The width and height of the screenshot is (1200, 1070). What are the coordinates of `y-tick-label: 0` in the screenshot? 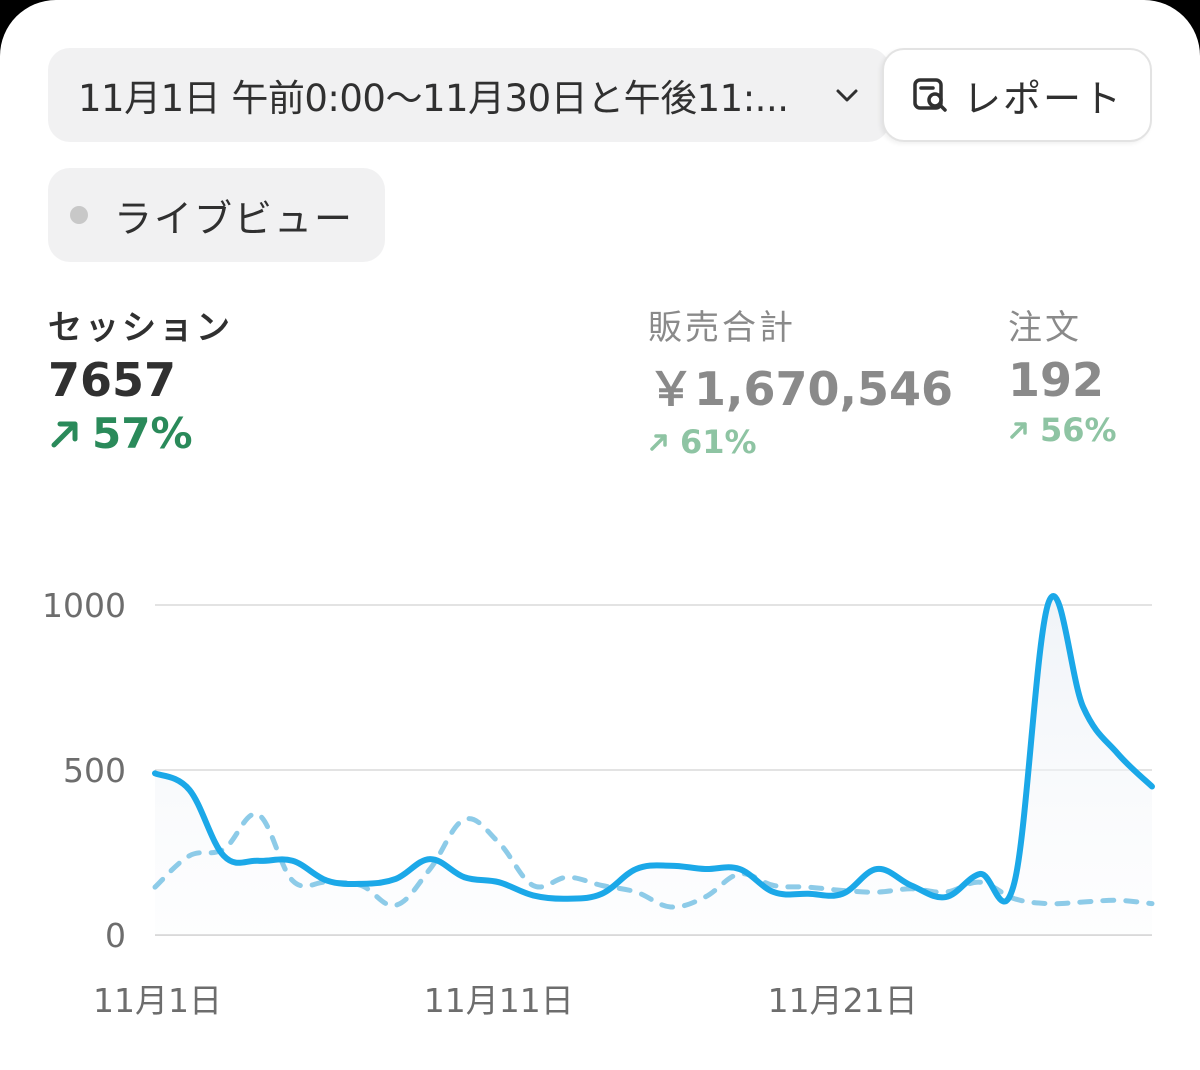 It's located at (115, 935).